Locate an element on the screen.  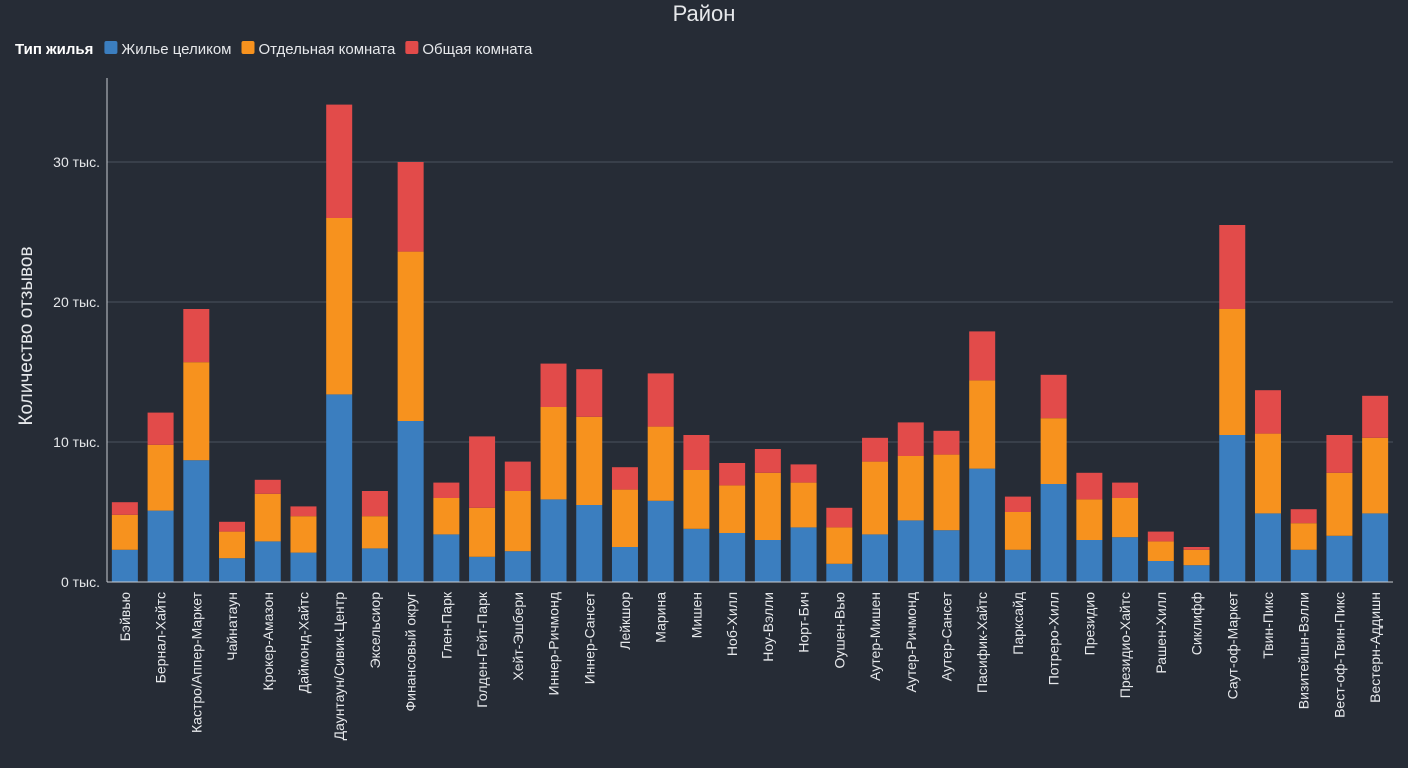
x-tick-label: Сиклифф is located at coordinates (1197, 623).